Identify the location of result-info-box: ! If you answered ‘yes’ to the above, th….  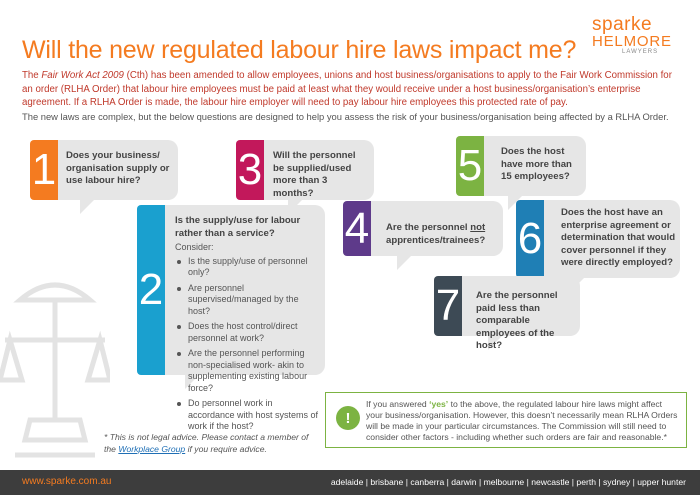
(506, 420).